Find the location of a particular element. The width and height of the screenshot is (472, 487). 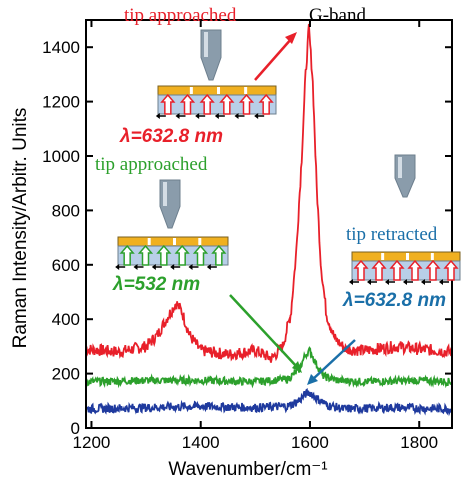

inset-diagram-red is located at coordinates (216, 74).